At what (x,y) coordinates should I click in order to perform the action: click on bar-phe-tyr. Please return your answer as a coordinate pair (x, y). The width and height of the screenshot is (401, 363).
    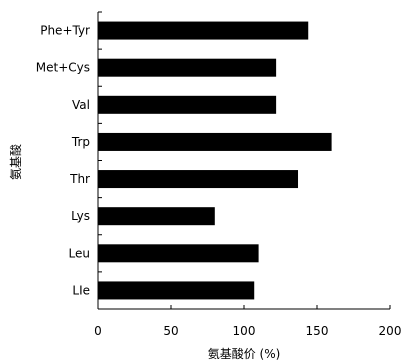
    Looking at the image, I should click on (203, 30).